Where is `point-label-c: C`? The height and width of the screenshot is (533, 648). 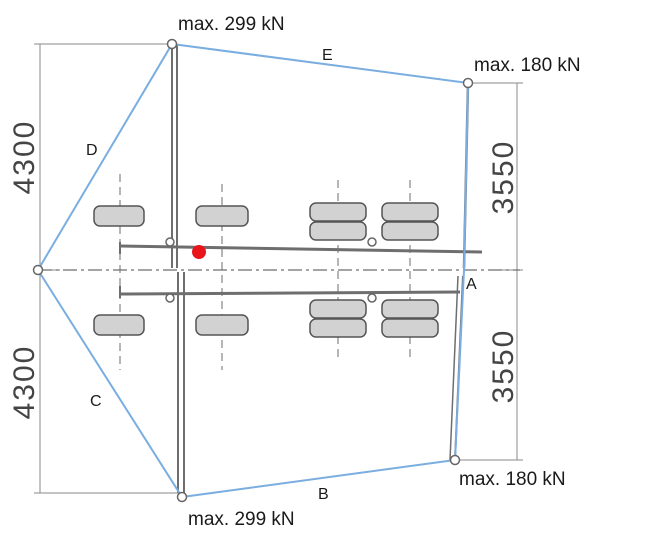 point-label-c: C is located at coordinates (96, 401).